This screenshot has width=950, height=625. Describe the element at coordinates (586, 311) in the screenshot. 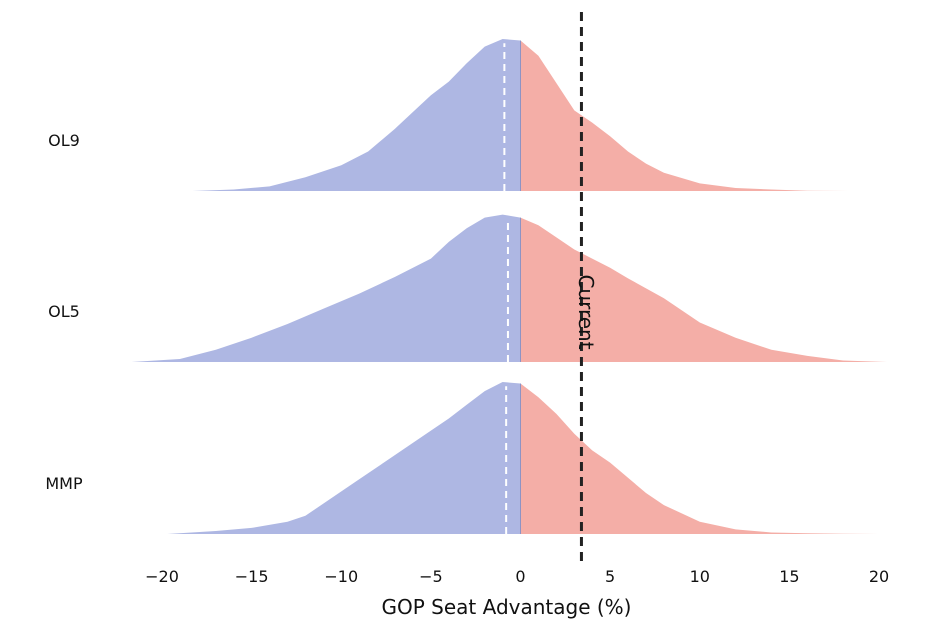

I see `current-reference-label: Current` at that location.